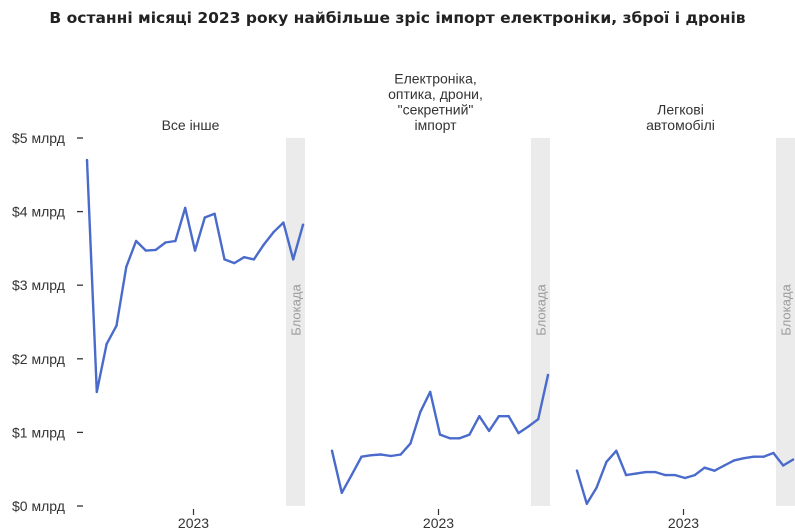  What do you see at coordinates (38, 432) in the screenshot?
I see `y-tick-label: $1 млрд` at bounding box center [38, 432].